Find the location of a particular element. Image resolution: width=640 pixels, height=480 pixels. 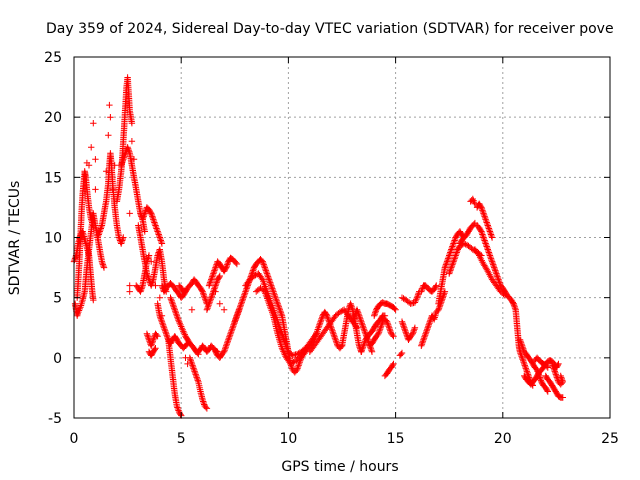

x-tick-label: 25 is located at coordinates (610, 439).